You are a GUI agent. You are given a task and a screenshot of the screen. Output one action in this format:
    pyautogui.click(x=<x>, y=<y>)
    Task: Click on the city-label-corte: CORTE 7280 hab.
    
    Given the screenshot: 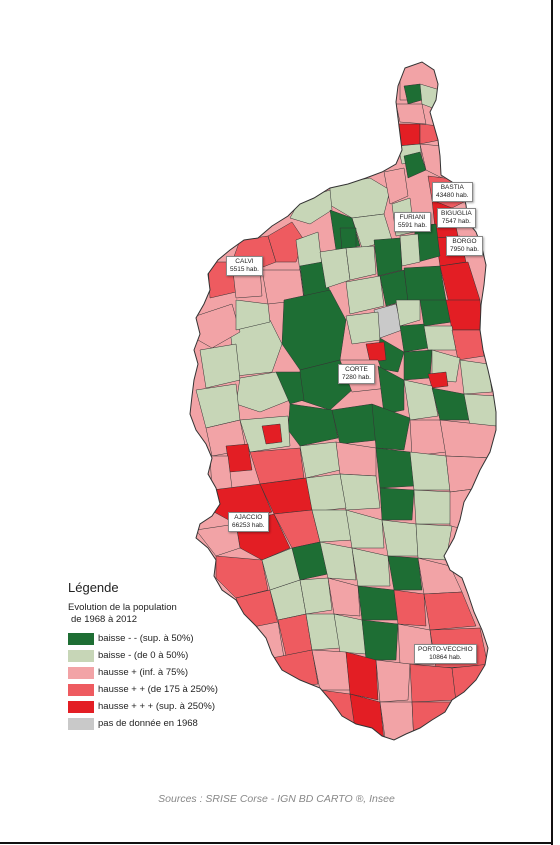 What is the action you would take?
    pyautogui.click(x=356, y=374)
    